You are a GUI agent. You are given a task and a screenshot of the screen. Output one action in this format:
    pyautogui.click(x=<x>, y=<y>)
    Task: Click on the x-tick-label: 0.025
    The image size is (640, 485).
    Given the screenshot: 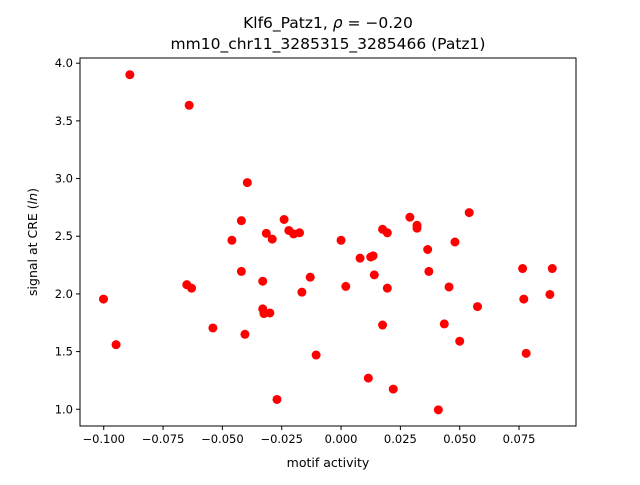 What is the action you would take?
    pyautogui.click(x=400, y=439)
    